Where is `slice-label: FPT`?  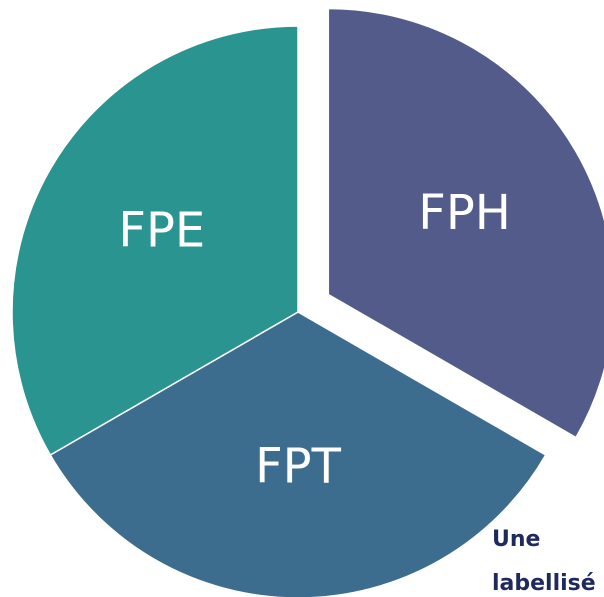 slice-label: FPT is located at coordinates (298, 466).